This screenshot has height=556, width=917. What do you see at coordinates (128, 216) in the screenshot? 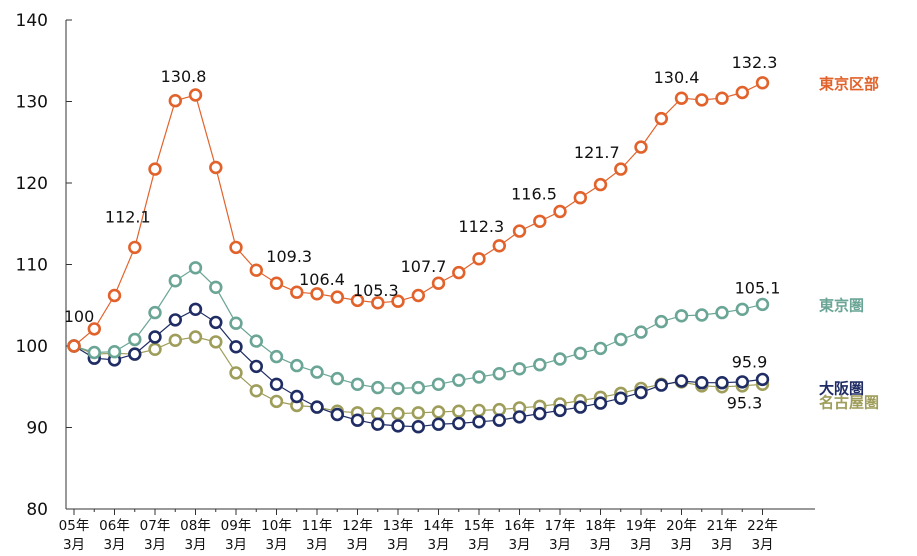
I see `data-label: 112.1` at bounding box center [128, 216].